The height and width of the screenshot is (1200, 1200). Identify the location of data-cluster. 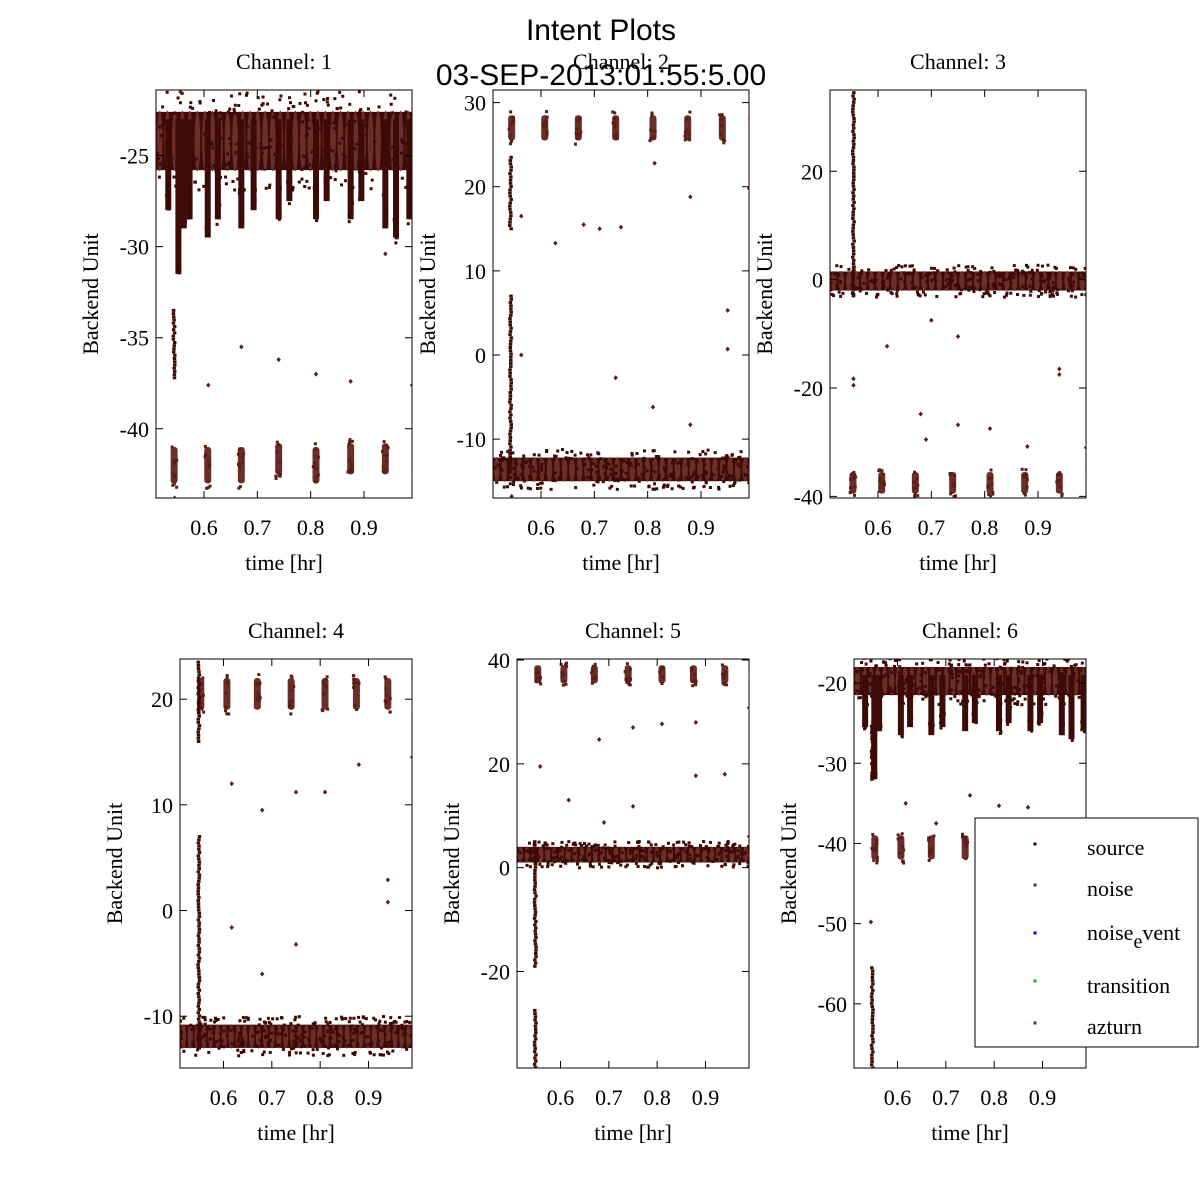
(1089, 483).